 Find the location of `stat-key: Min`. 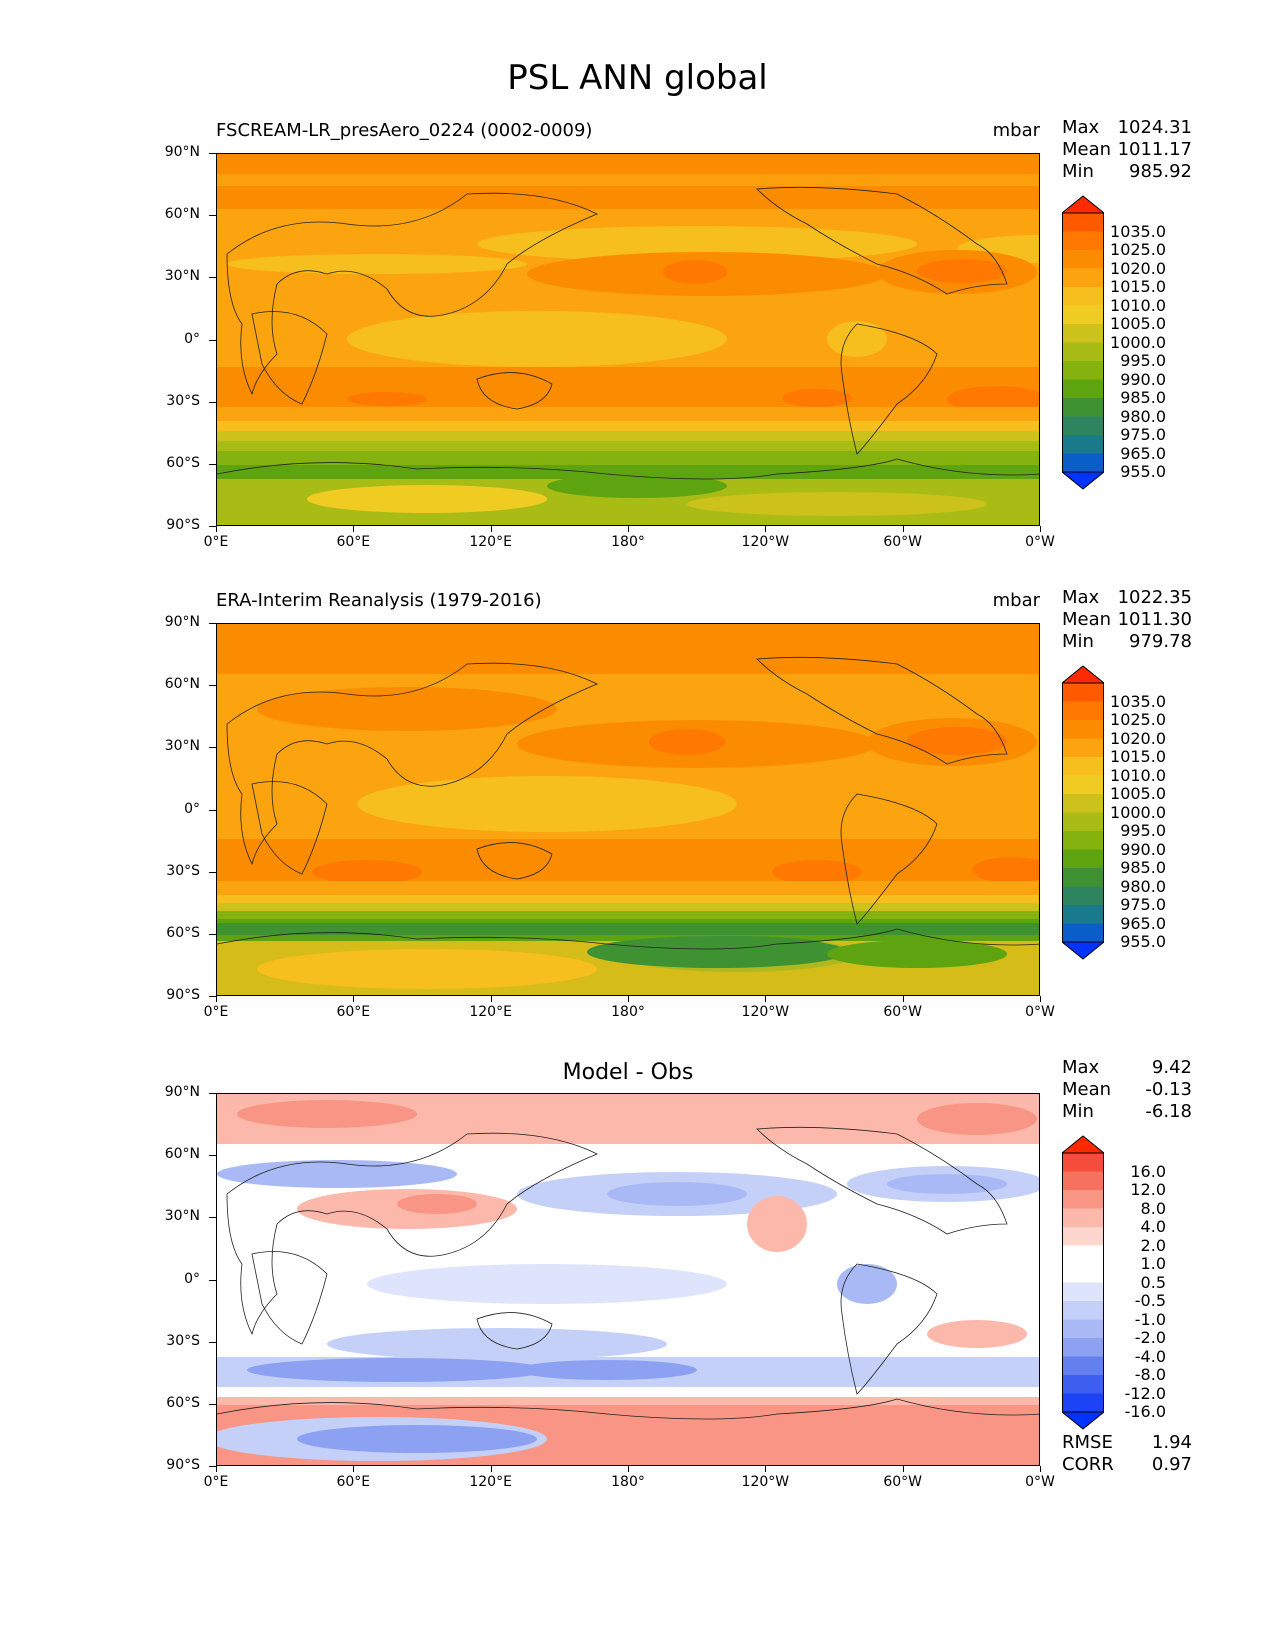

stat-key: Min is located at coordinates (1078, 1111).